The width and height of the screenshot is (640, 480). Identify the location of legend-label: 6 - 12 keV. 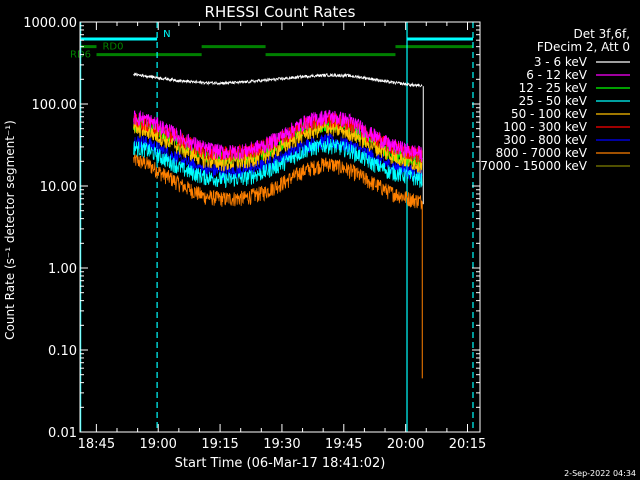
(557, 75).